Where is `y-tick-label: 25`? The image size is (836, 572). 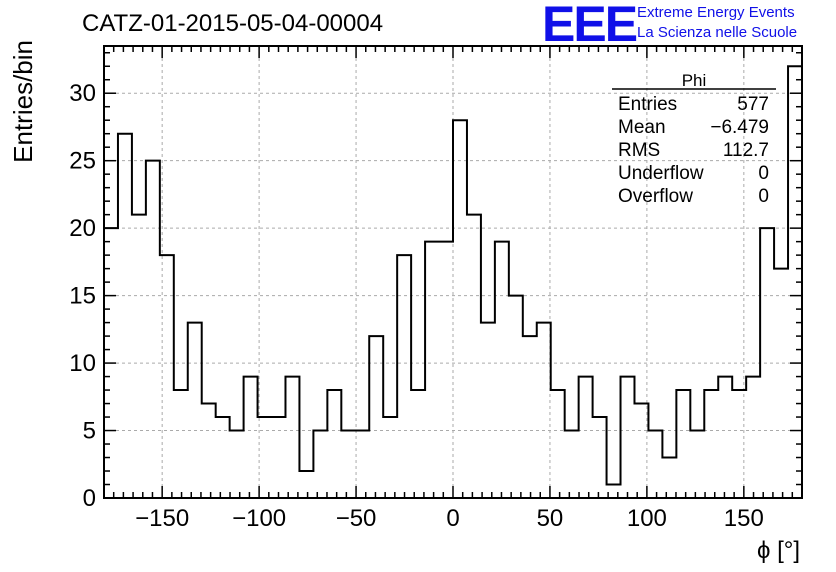
y-tick-label: 25 is located at coordinates (82, 161).